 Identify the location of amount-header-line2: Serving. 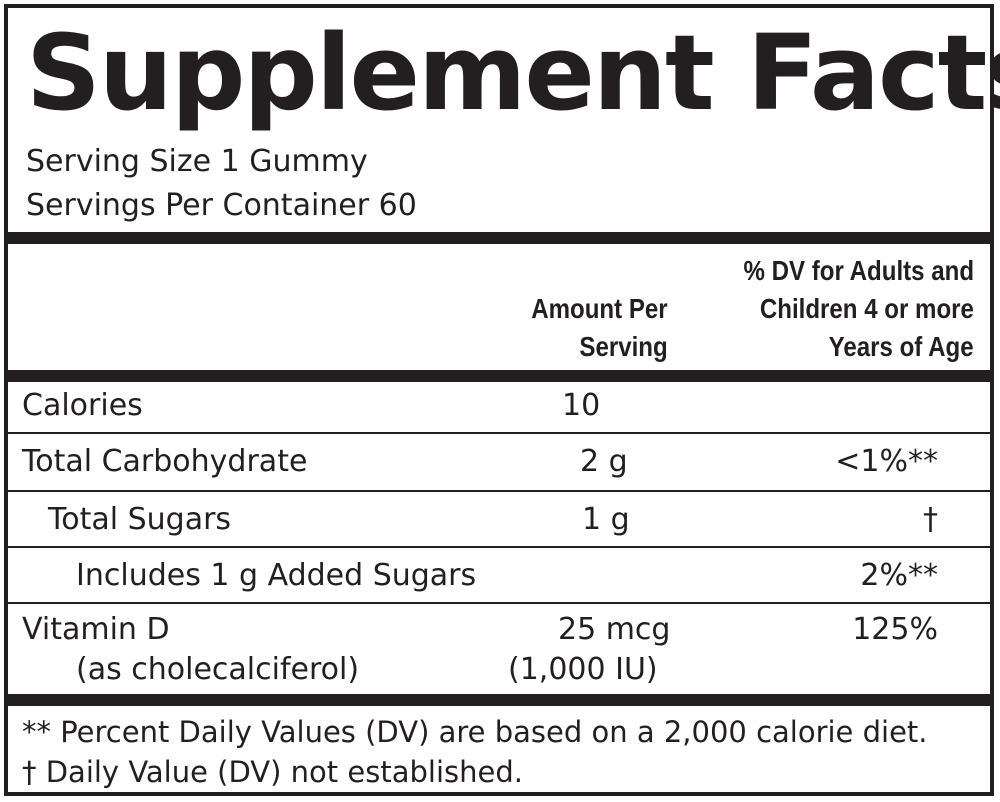
(623, 346).